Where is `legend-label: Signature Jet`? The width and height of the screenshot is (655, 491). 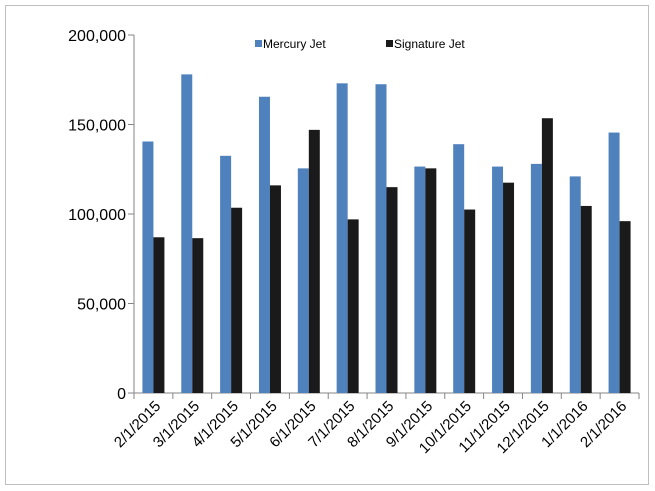 legend-label: Signature Jet is located at coordinates (429, 44).